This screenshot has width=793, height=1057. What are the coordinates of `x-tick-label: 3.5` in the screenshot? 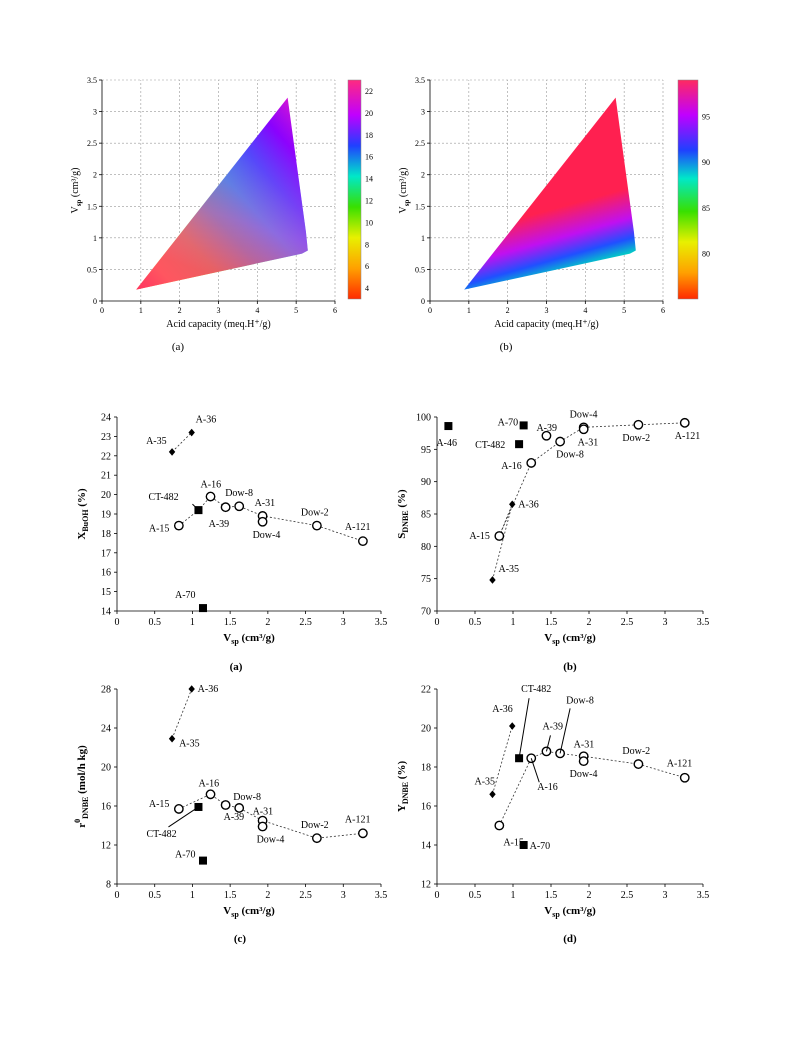 It's located at (703, 895).